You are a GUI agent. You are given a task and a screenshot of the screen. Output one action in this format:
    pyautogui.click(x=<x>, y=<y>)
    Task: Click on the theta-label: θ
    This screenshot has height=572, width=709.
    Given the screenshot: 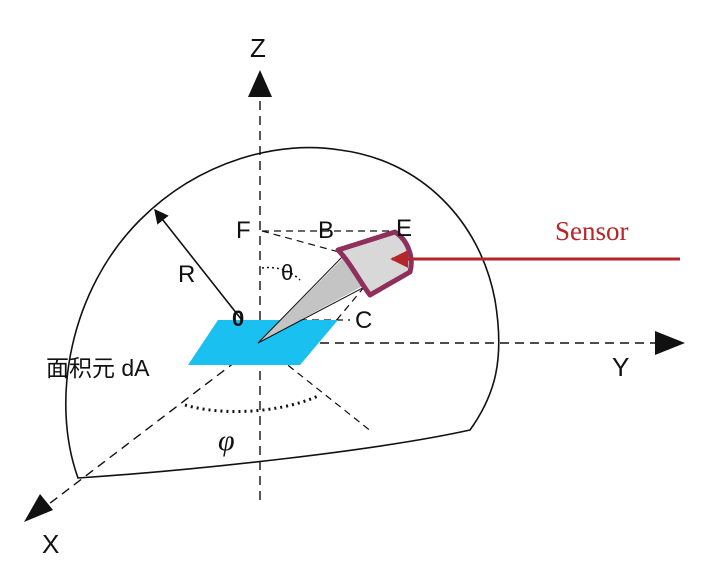 What is the action you would take?
    pyautogui.click(x=287, y=272)
    